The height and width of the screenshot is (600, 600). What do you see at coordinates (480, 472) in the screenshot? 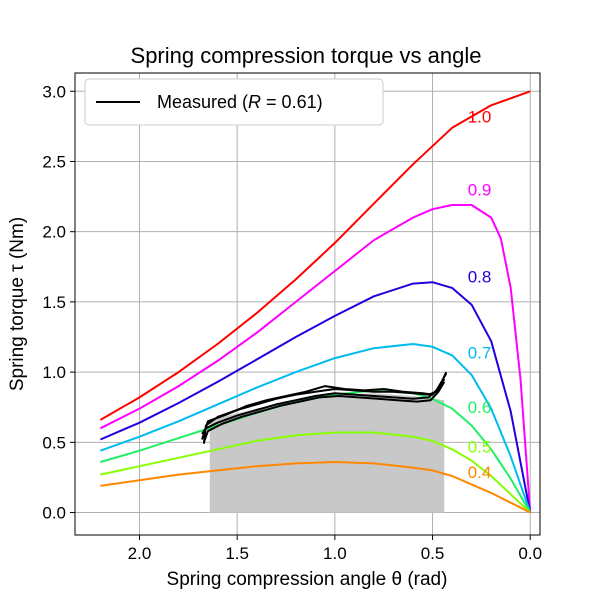
I see `curve-label-0.4: 0.4` at bounding box center [480, 472].